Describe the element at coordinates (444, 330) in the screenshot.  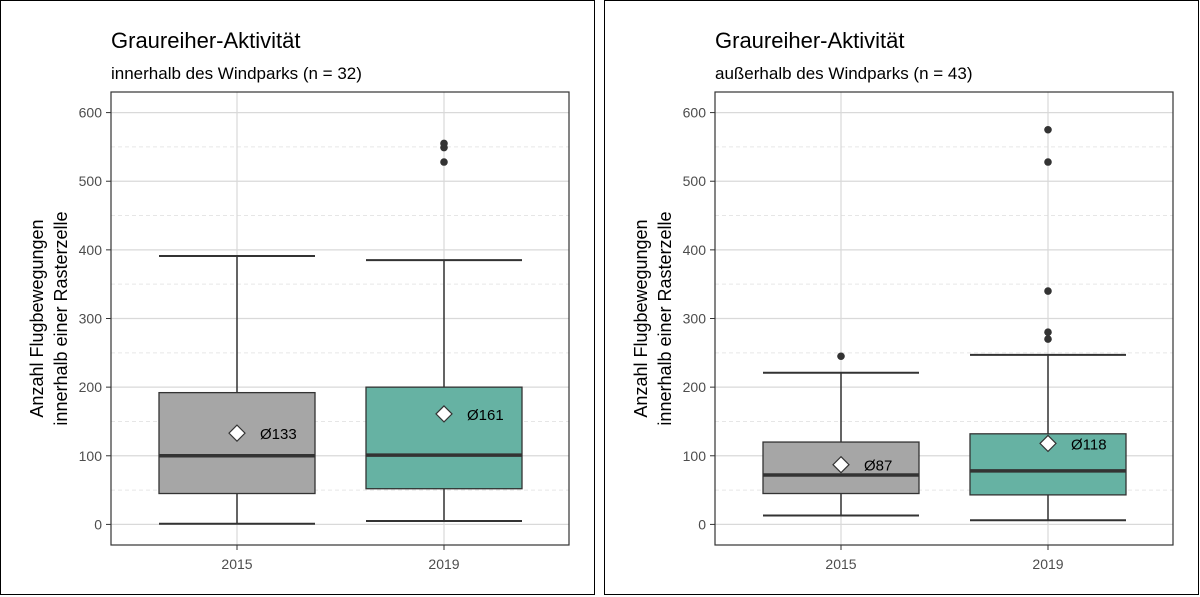
I see `box-2019: Ø161` at that location.